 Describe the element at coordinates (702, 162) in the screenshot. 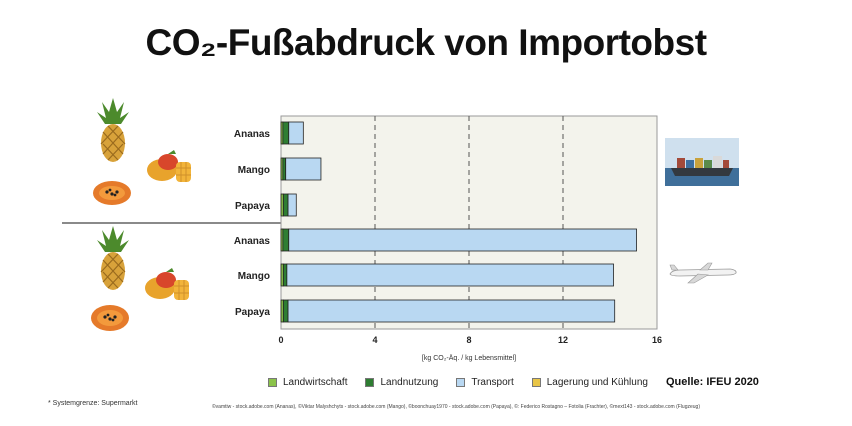

I see `cargo-ship-icon` at that location.